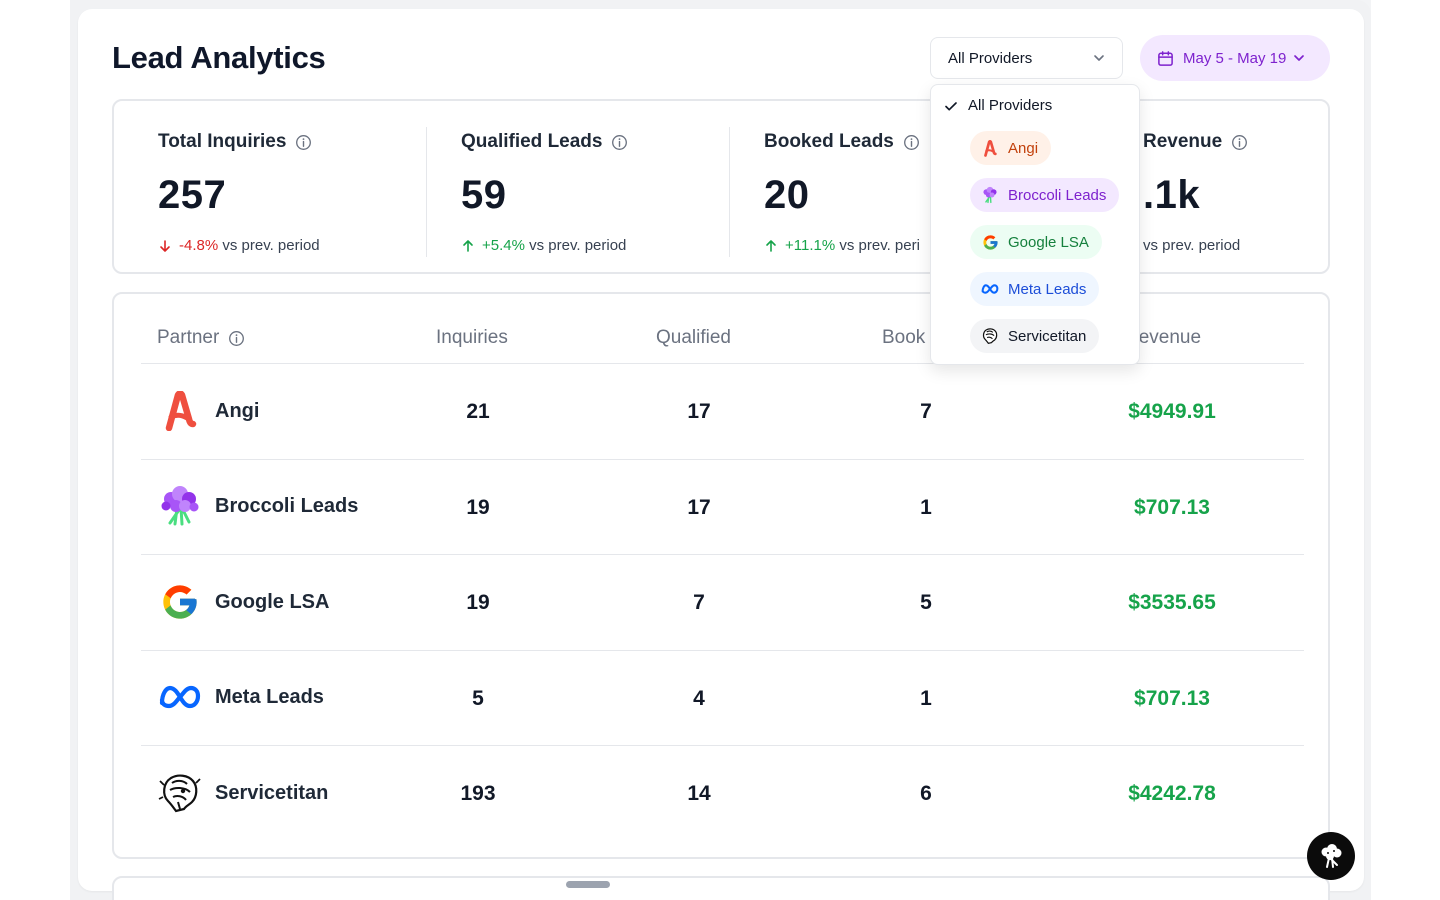 Image resolution: width=1440 pixels, height=900 pixels. I want to click on dropdown-option-google-lsa: Google LSA, so click(1036, 242).